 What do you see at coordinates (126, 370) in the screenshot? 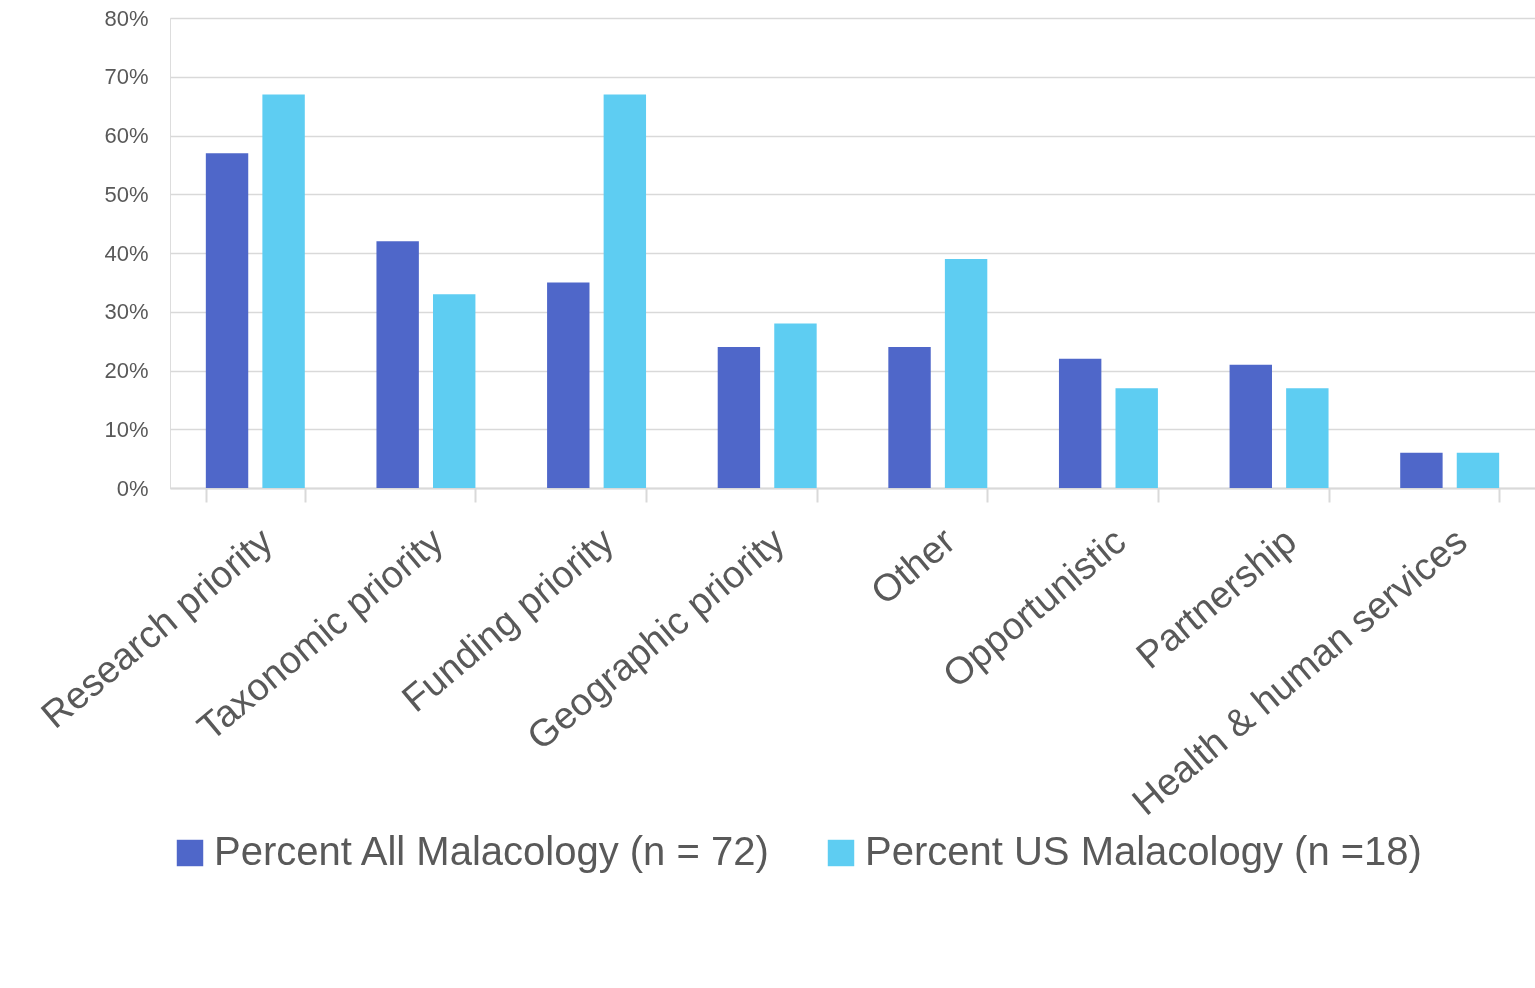
I see `y-tick-label: 20%` at bounding box center [126, 370].